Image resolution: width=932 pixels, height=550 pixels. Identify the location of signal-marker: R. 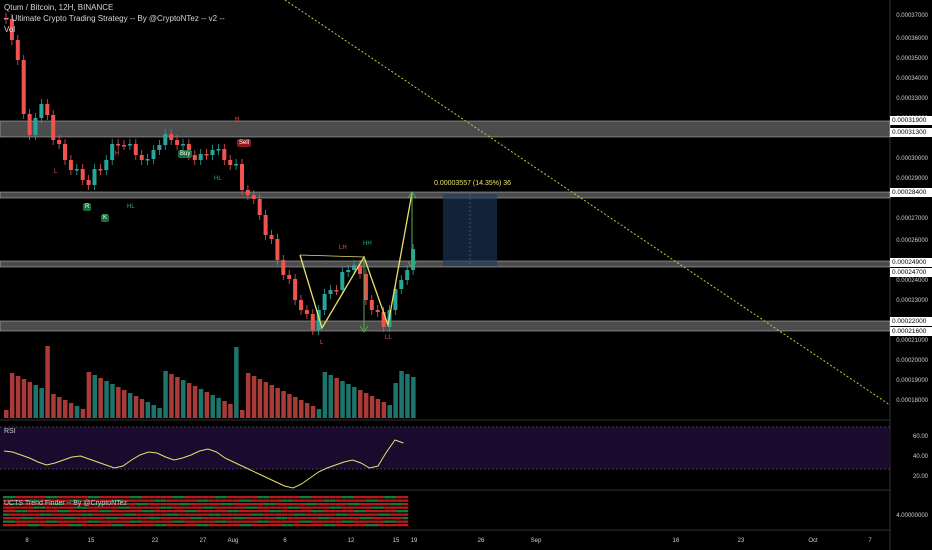
(87, 207).